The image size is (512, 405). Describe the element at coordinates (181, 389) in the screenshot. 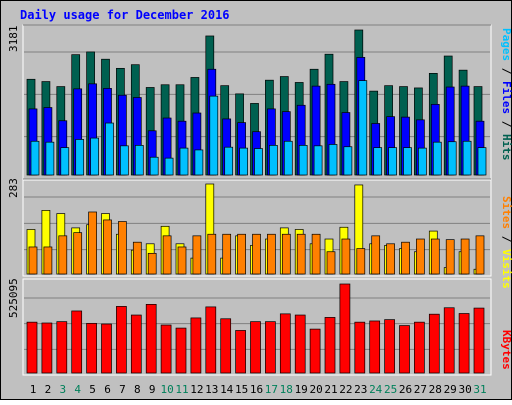

I see `x-tick-label-day-11: 11` at that location.